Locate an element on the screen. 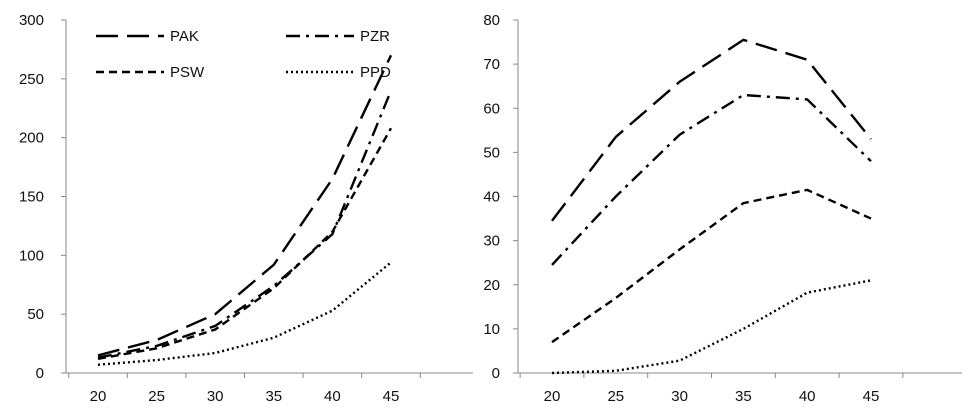 This screenshot has height=412, width=973. y-tick-label: 300 is located at coordinates (31, 20).